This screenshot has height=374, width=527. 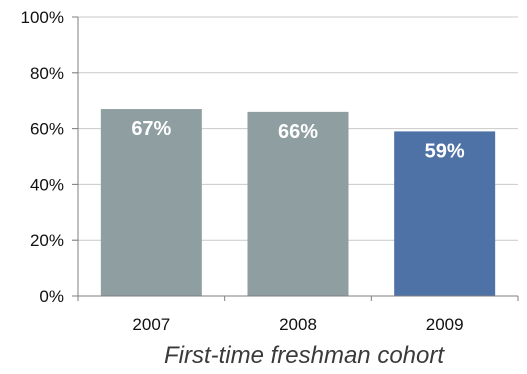 What do you see at coordinates (151, 202) in the screenshot?
I see `bar-2007` at bounding box center [151, 202].